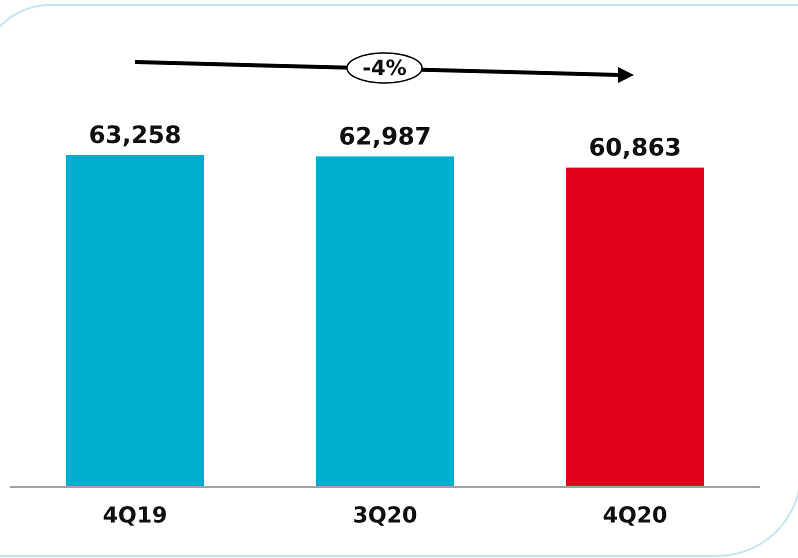  I want to click on data-label: 62,987, so click(385, 136).